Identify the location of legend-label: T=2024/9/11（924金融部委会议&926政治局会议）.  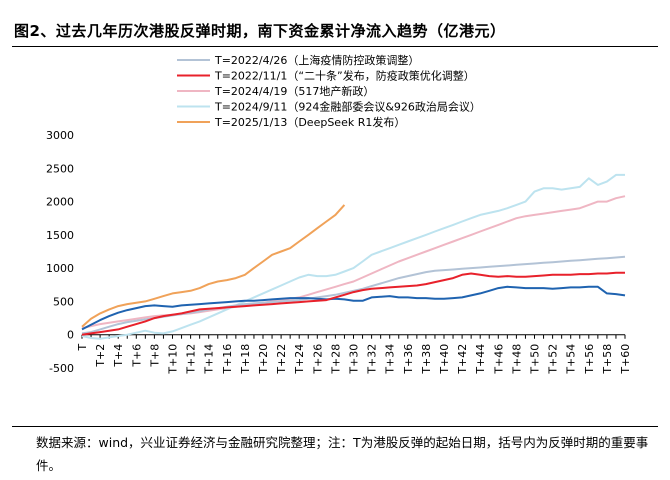
(347, 107).